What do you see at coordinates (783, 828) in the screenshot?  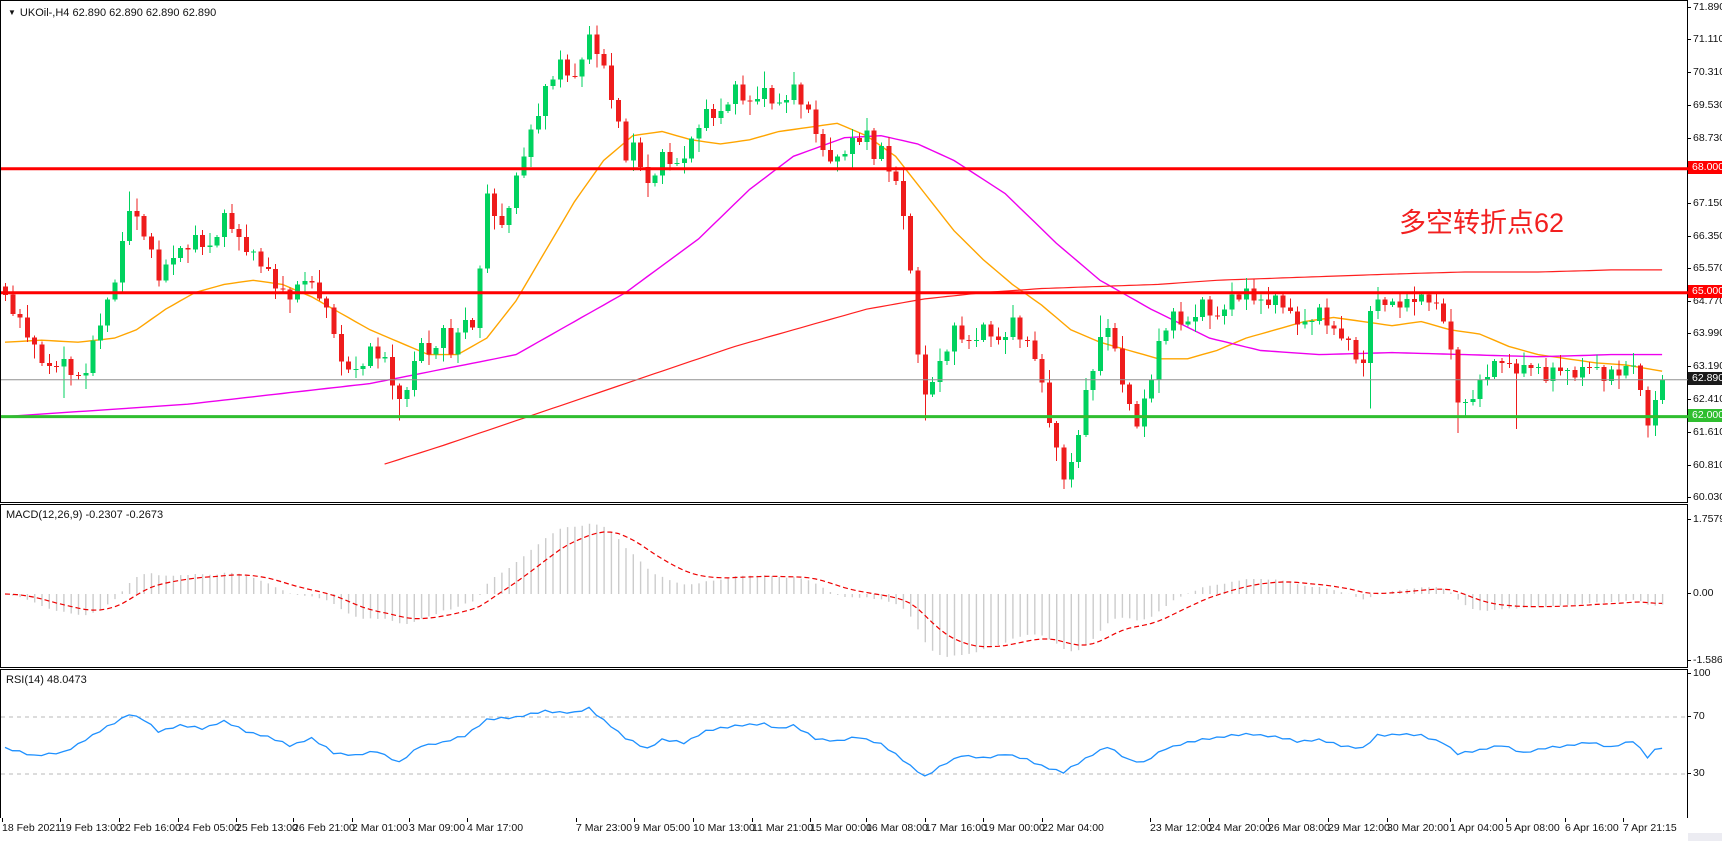 I see `time-axis-label: 11 Mar 21:00` at bounding box center [783, 828].